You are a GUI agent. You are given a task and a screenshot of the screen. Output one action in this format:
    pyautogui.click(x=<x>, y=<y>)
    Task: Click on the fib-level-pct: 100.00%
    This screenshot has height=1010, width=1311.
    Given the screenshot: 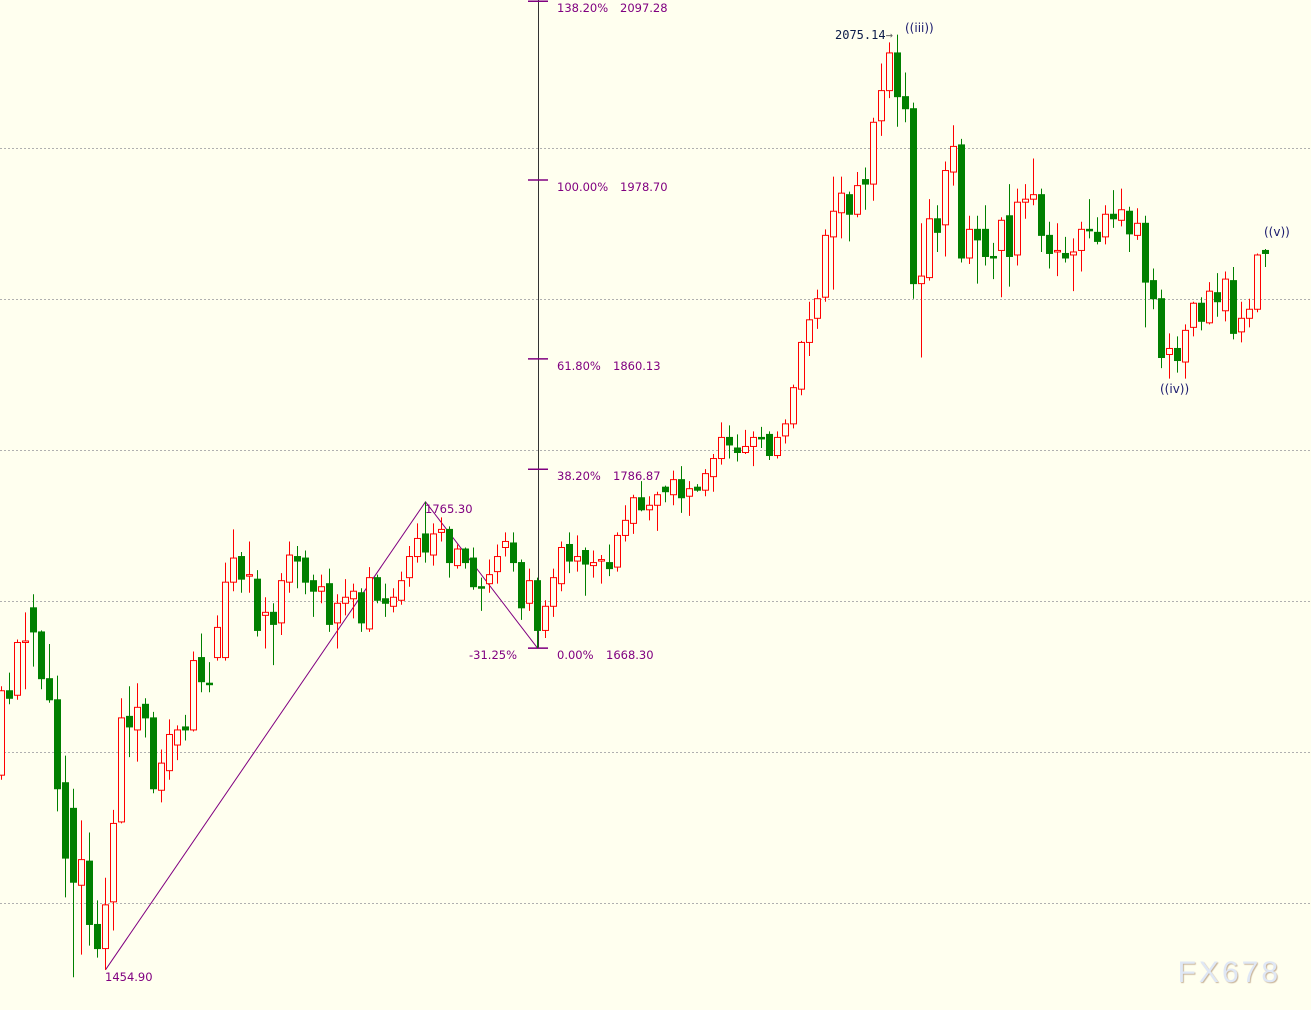 What is the action you would take?
    pyautogui.click(x=583, y=187)
    